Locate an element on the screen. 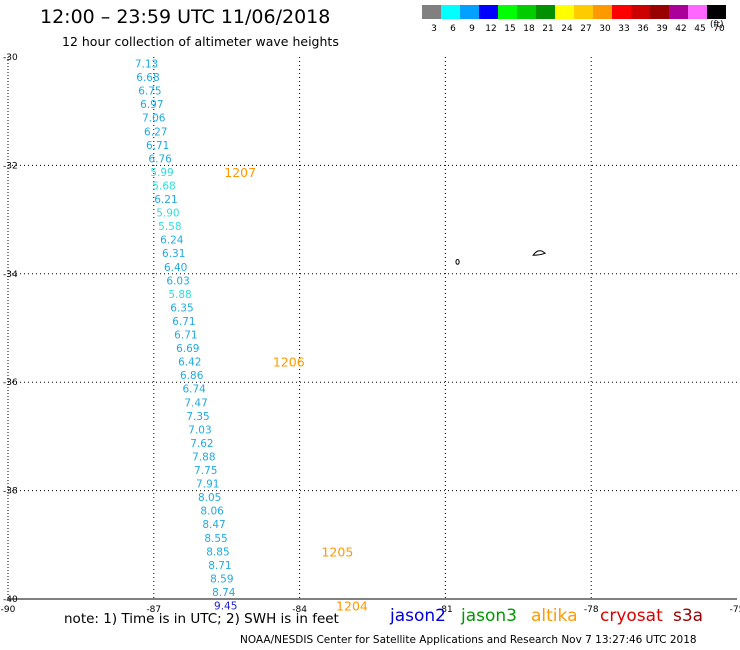 This screenshot has width=740, height=650. legend-label: 27 is located at coordinates (585, 29).